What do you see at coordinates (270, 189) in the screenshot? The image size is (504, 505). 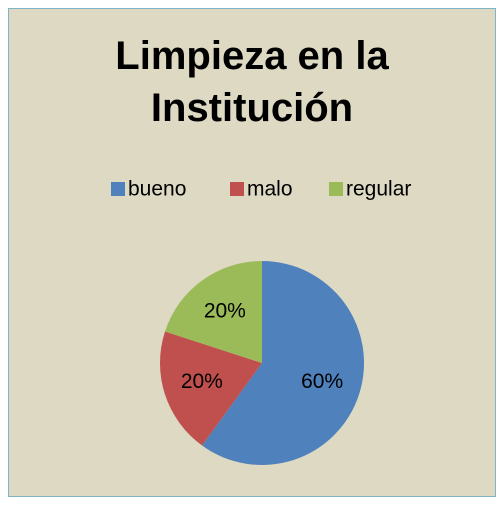 I see `legend-label: malo` at bounding box center [270, 189].